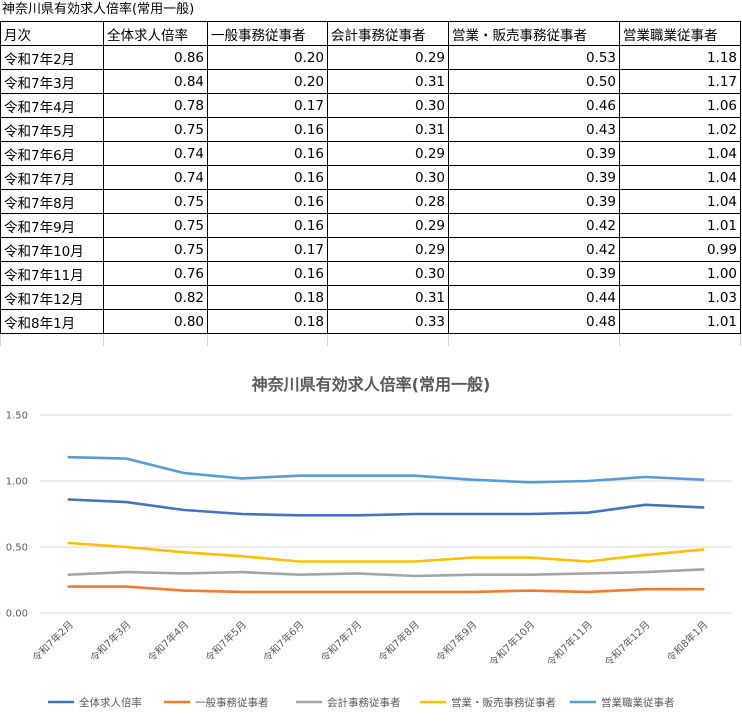 The width and height of the screenshot is (742, 724). What do you see at coordinates (680, 33) in the screenshot?
I see `header-sales-worker: 営業職業従事者` at bounding box center [680, 33].